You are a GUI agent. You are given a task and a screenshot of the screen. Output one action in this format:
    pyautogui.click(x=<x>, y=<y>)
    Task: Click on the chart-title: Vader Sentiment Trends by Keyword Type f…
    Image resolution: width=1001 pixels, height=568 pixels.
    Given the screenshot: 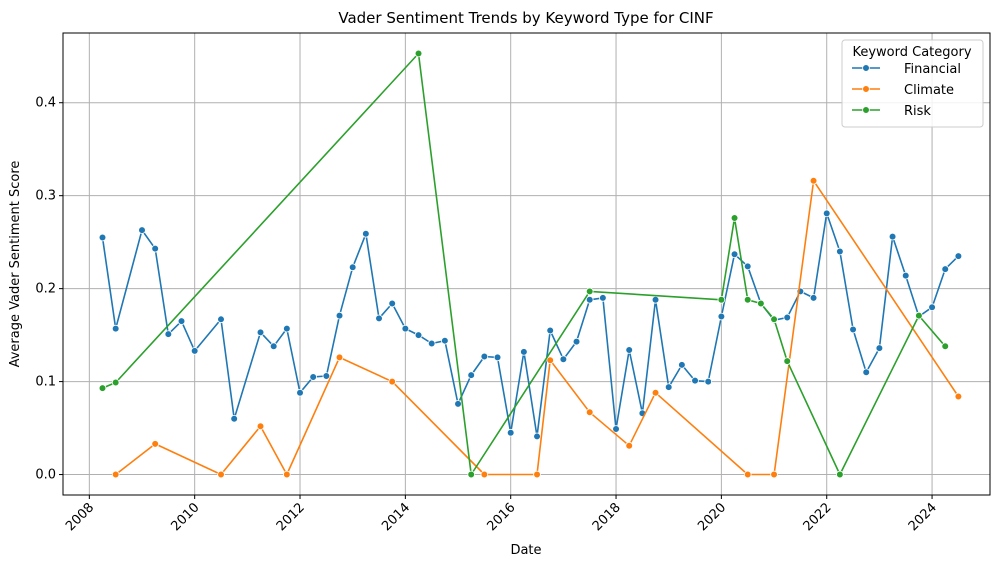 What is the action you would take?
    pyautogui.click(x=525, y=18)
    